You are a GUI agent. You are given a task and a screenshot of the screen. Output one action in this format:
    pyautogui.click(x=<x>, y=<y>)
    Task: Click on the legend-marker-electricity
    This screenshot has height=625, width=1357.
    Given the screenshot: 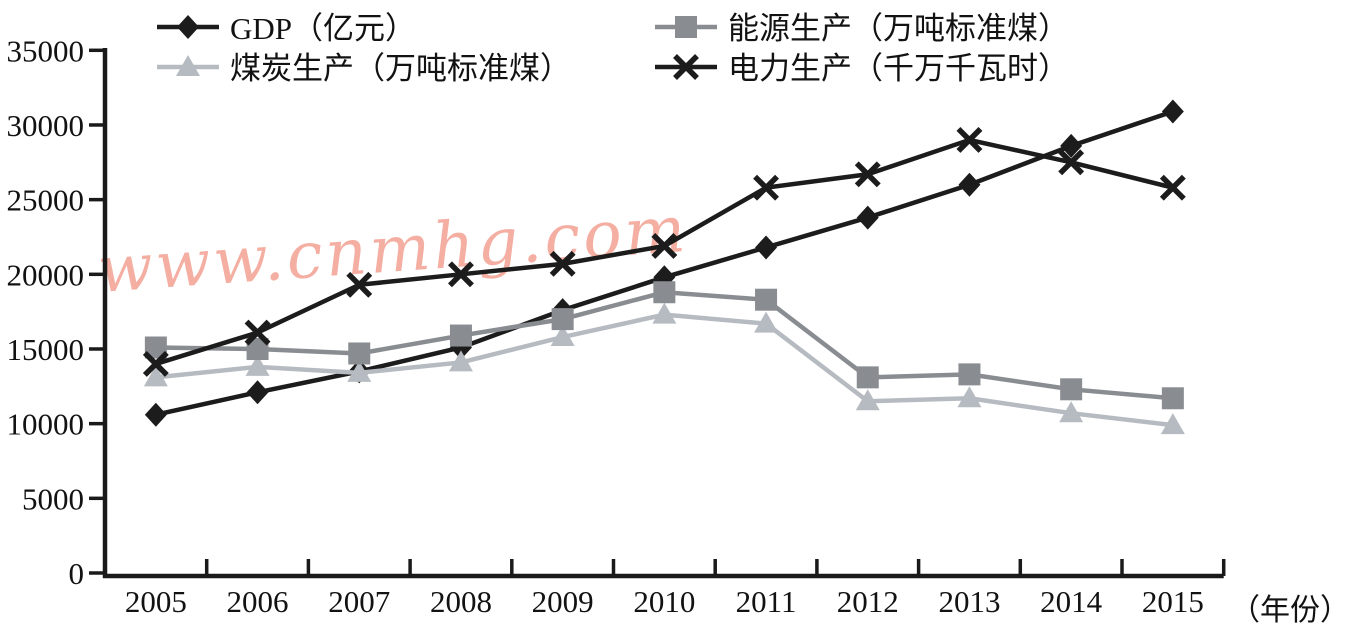 What is the action you would take?
    pyautogui.click(x=686, y=67)
    